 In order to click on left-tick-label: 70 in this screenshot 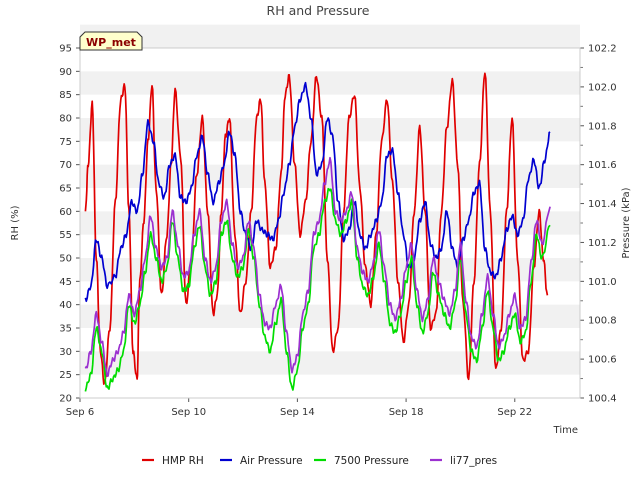, I will do `click(65, 165)`.